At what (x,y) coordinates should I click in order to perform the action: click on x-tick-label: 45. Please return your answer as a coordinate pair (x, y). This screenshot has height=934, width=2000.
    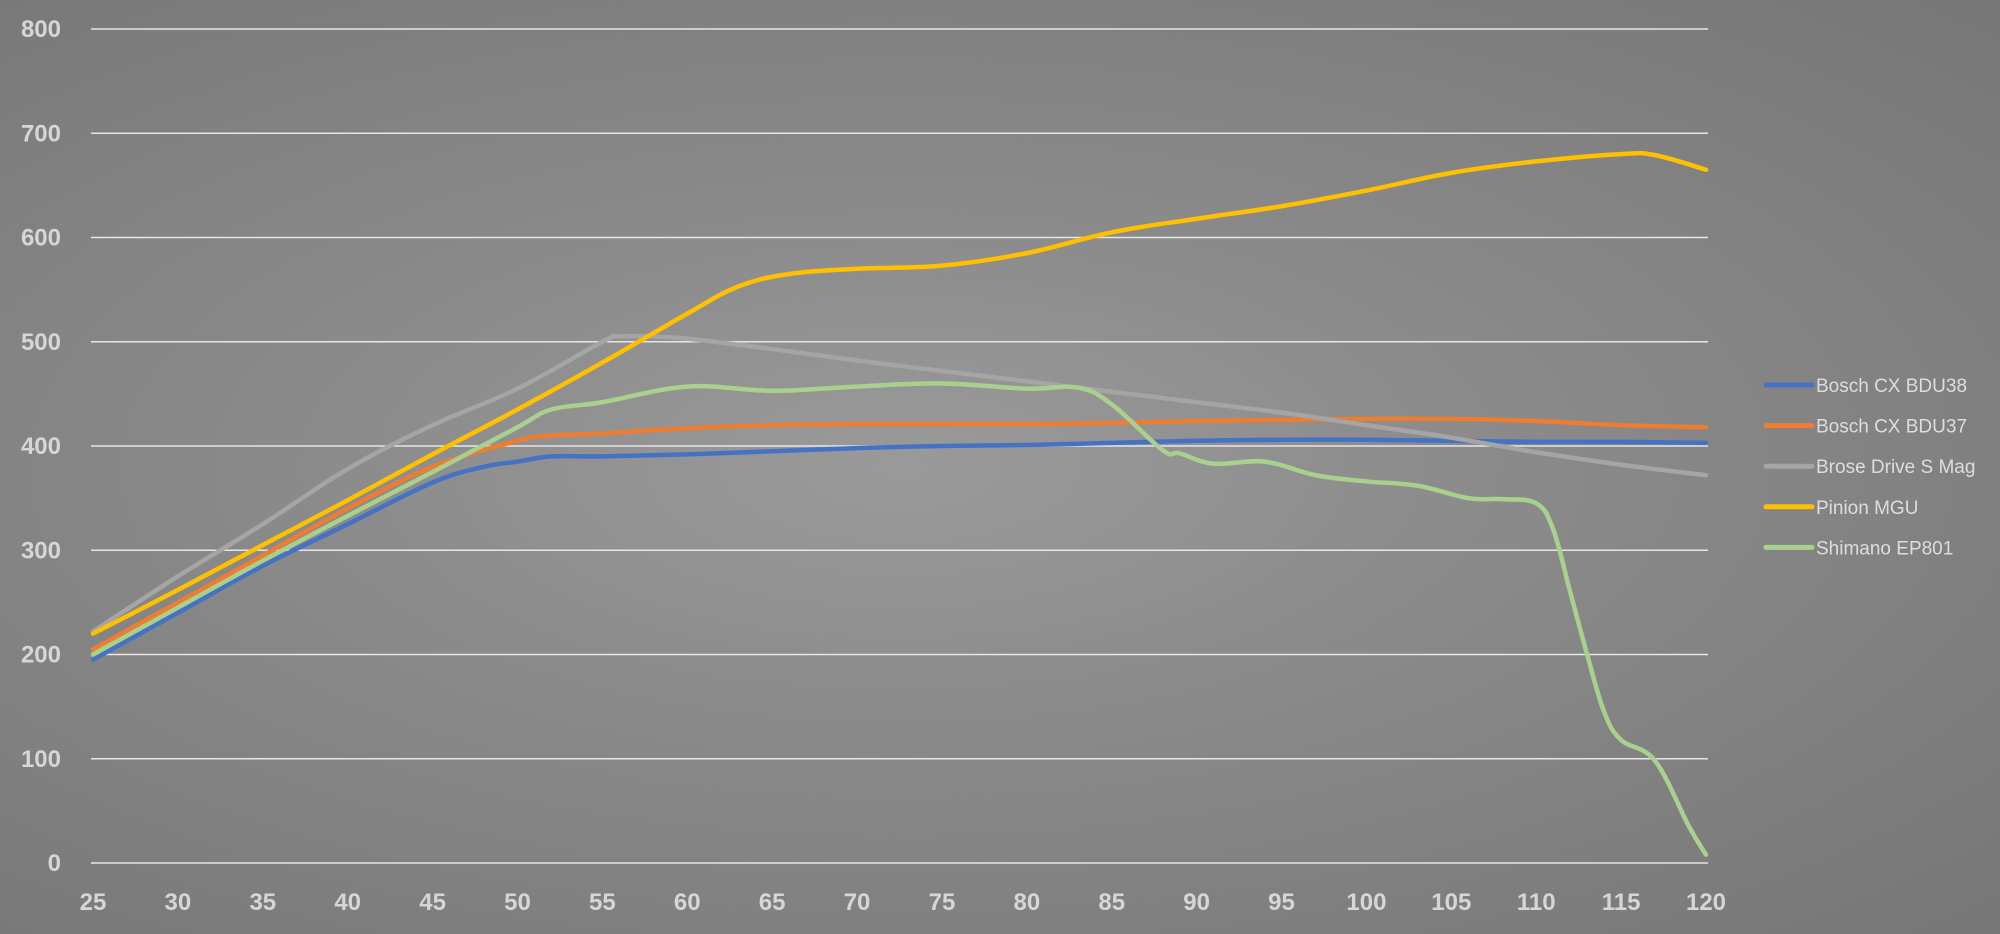
    Looking at the image, I should click on (432, 902).